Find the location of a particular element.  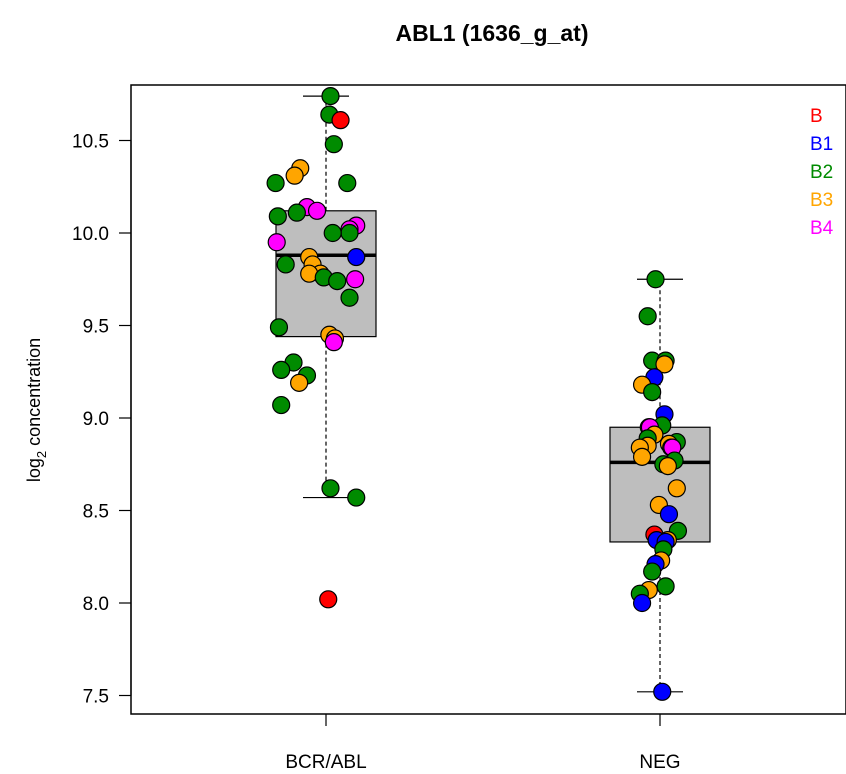

box-bcr-abl is located at coordinates (326, 297).